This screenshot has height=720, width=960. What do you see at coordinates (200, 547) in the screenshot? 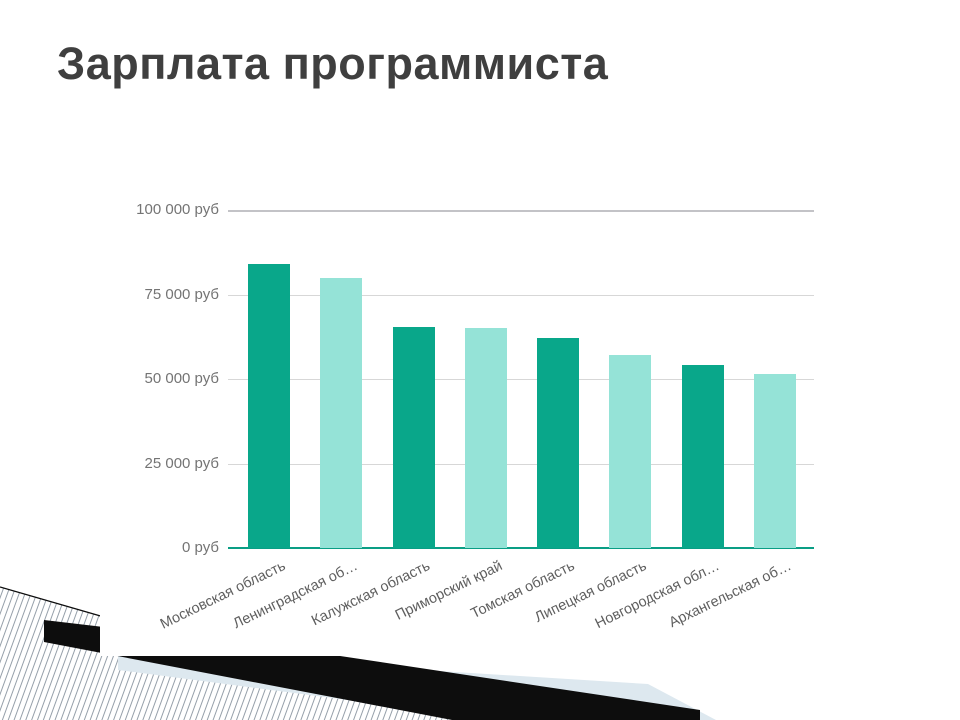
I see `y-tick-label: 0 руб` at bounding box center [200, 547].